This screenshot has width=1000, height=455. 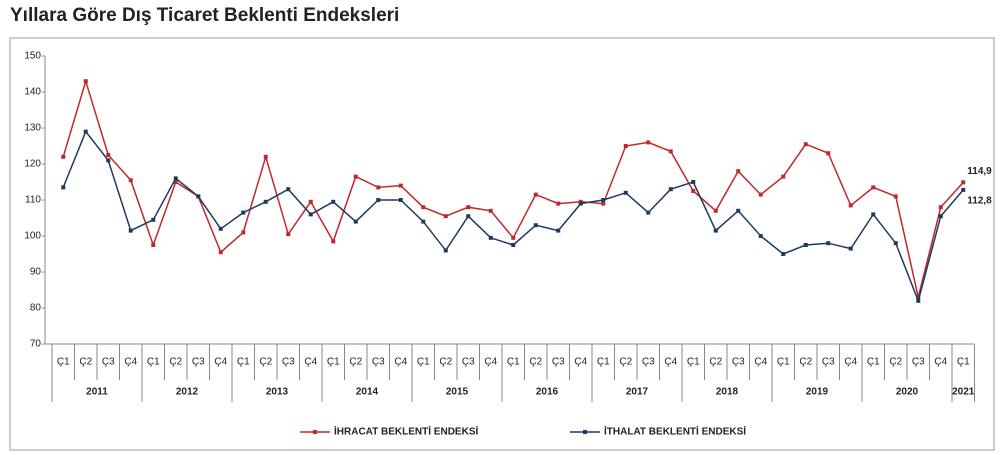 I want to click on year-label: 2015, so click(x=457, y=392).